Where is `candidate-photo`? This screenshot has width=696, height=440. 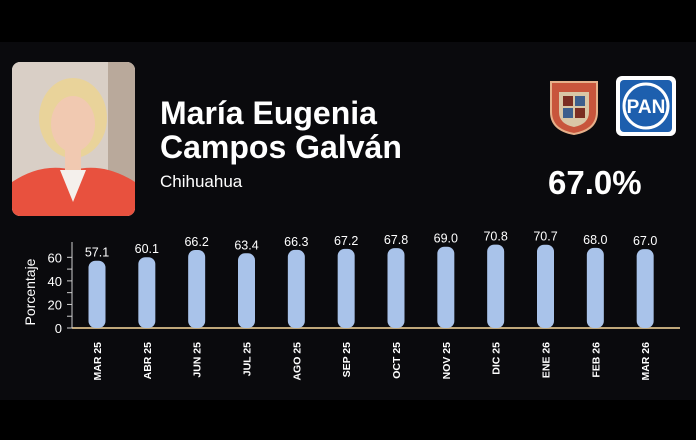 candidate-photo is located at coordinates (73, 139).